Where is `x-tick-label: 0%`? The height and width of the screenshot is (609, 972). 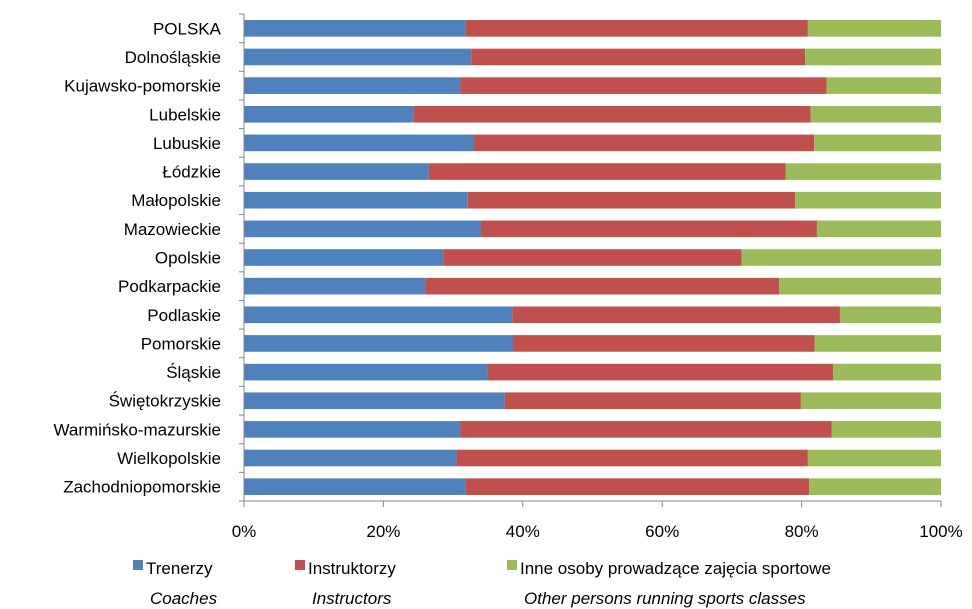
x-tick-label: 0% is located at coordinates (244, 531).